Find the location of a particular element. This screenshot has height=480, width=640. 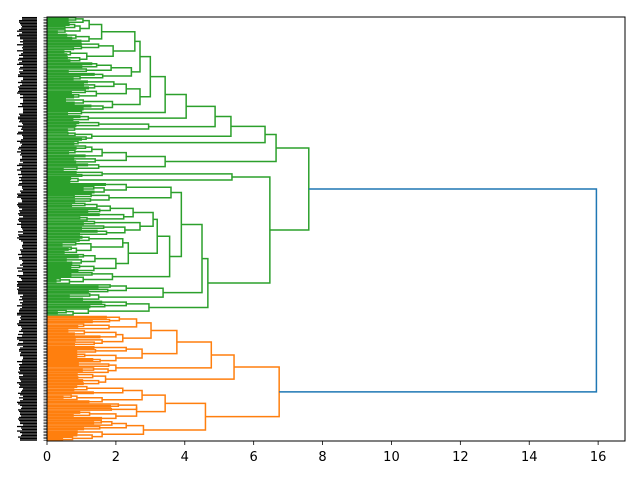

x-tick-label: 4 is located at coordinates (185, 457).